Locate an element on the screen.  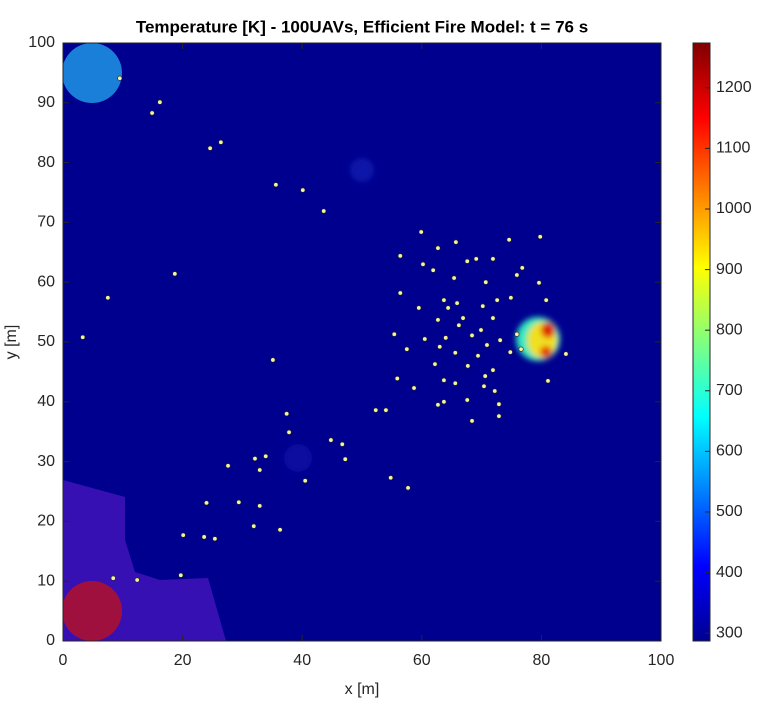
x-tick-label: 20 is located at coordinates (183, 660).